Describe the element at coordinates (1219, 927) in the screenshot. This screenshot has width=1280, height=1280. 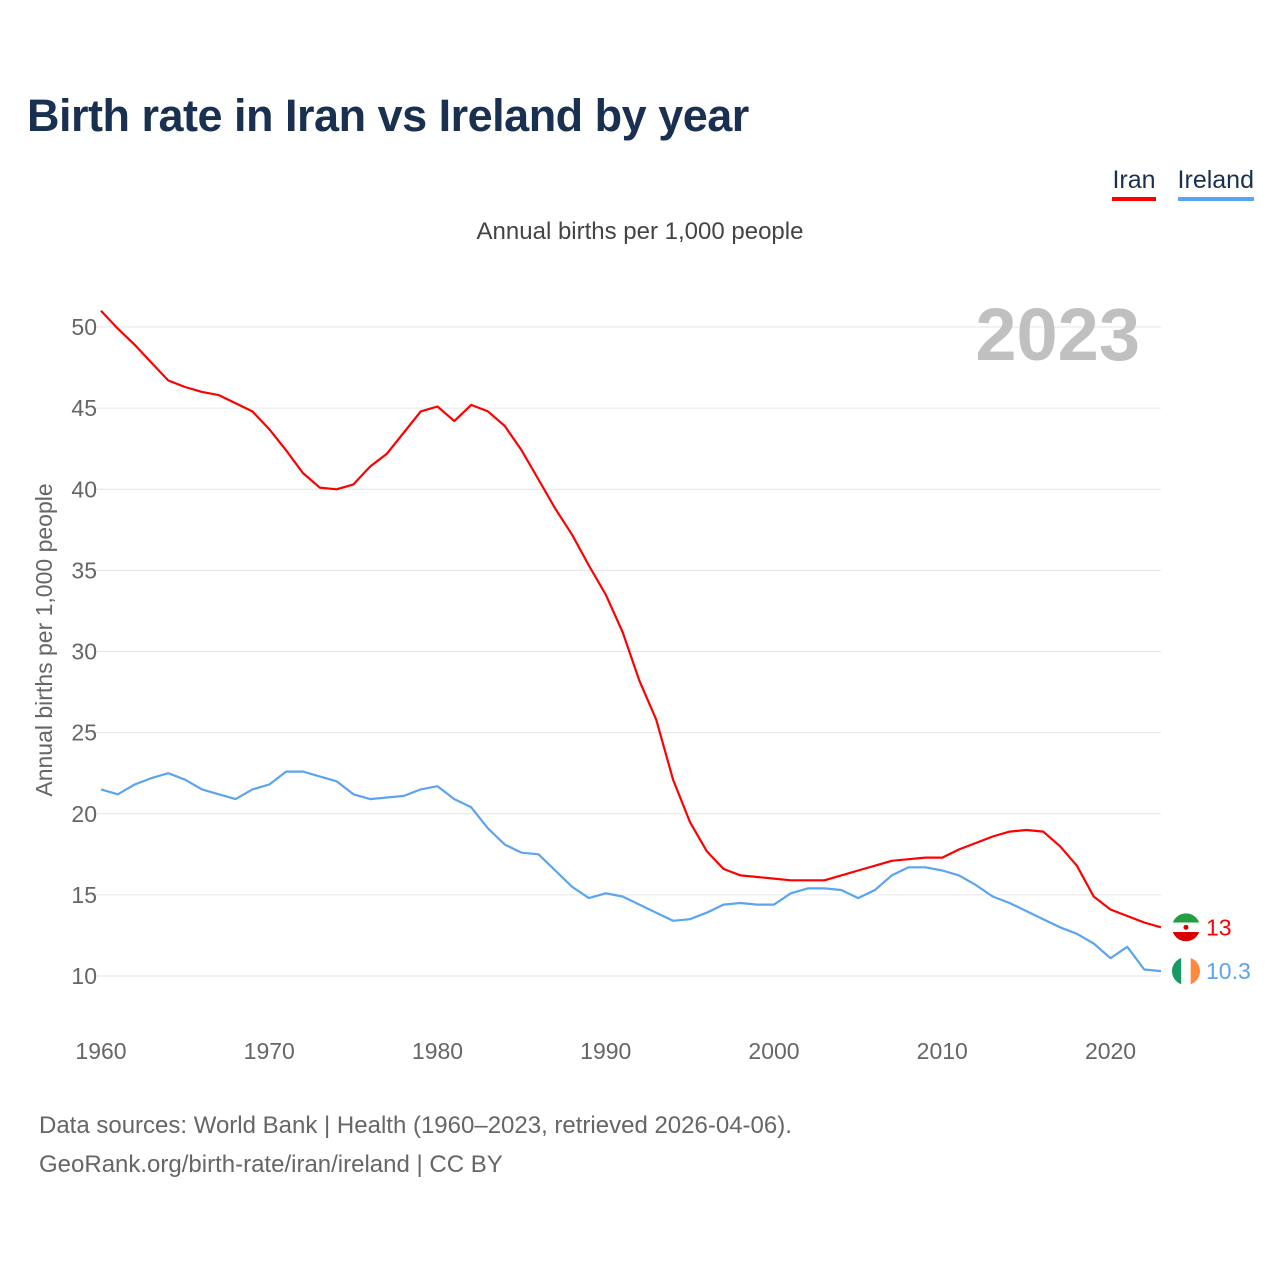
I see `end-value-label-iran: 13` at that location.